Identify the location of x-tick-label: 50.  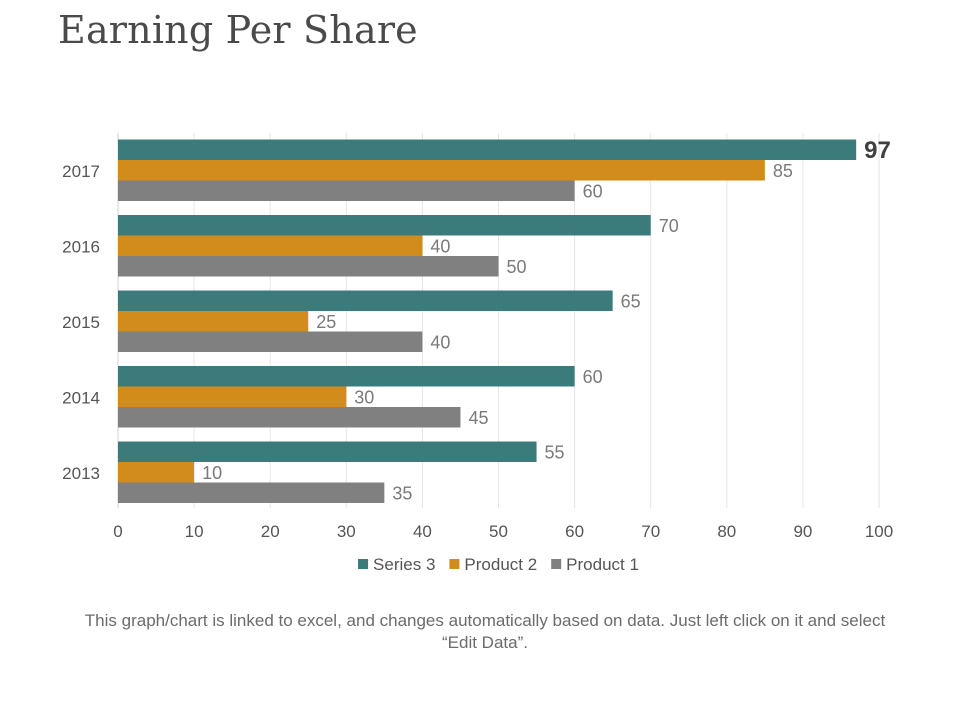
(498, 531).